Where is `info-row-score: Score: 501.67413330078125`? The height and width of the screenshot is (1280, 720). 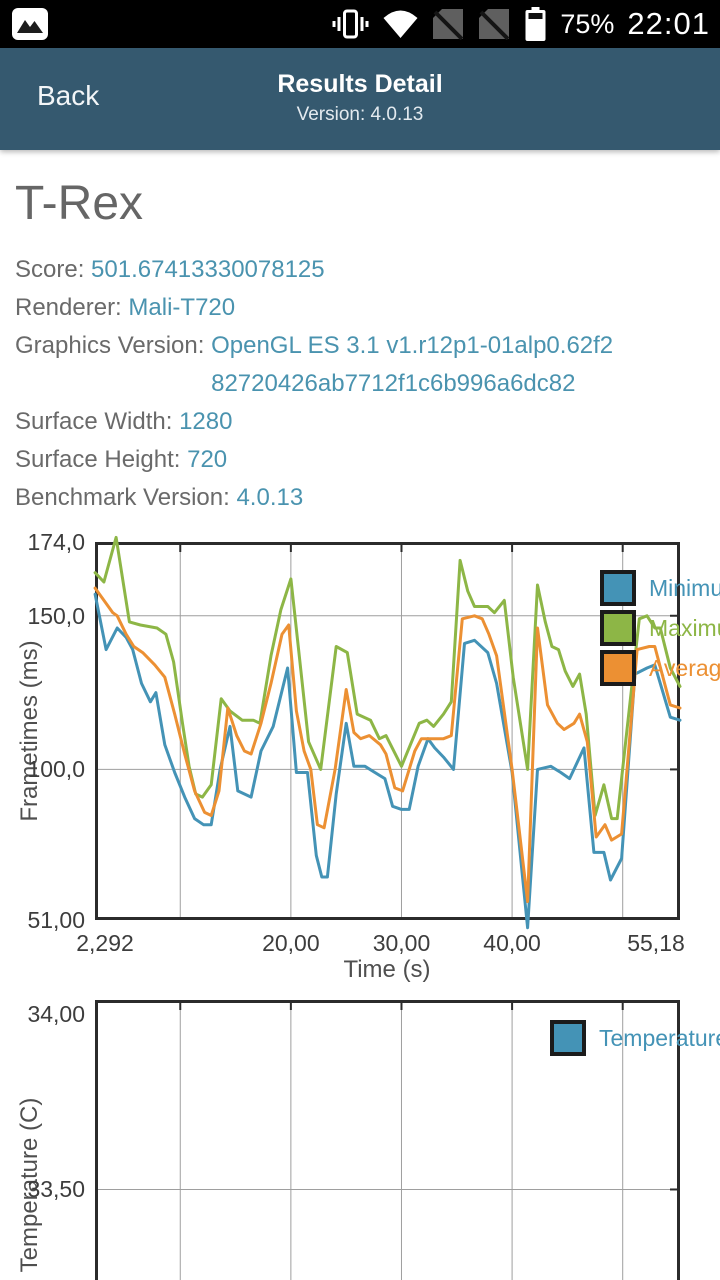 info-row-score: Score: 501.67413330078125 is located at coordinates (365, 270).